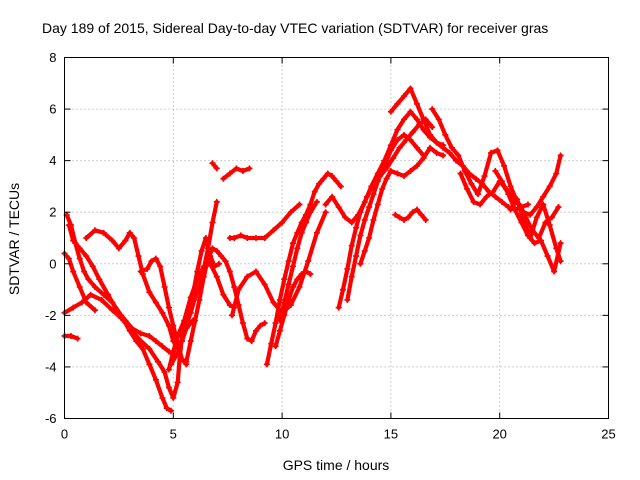  I want to click on x-tick-label: 5, so click(173, 434).